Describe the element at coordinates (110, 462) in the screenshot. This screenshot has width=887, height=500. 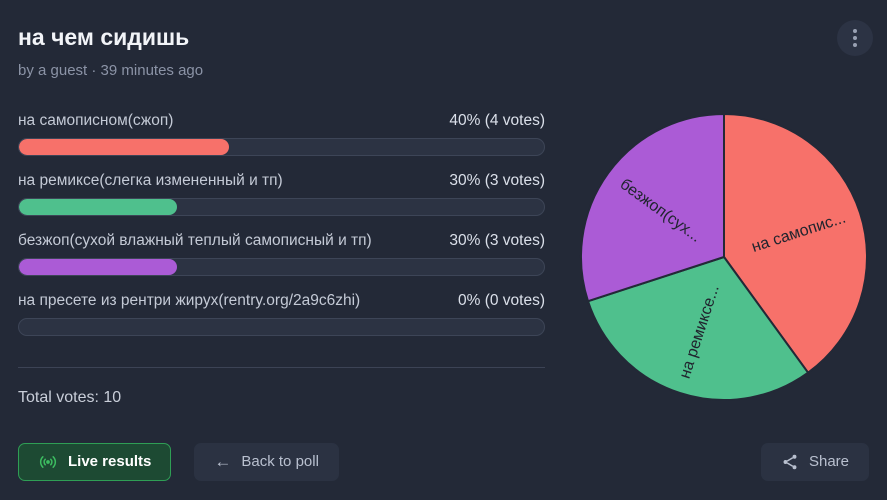
I see `live-results-label: Live results` at that location.